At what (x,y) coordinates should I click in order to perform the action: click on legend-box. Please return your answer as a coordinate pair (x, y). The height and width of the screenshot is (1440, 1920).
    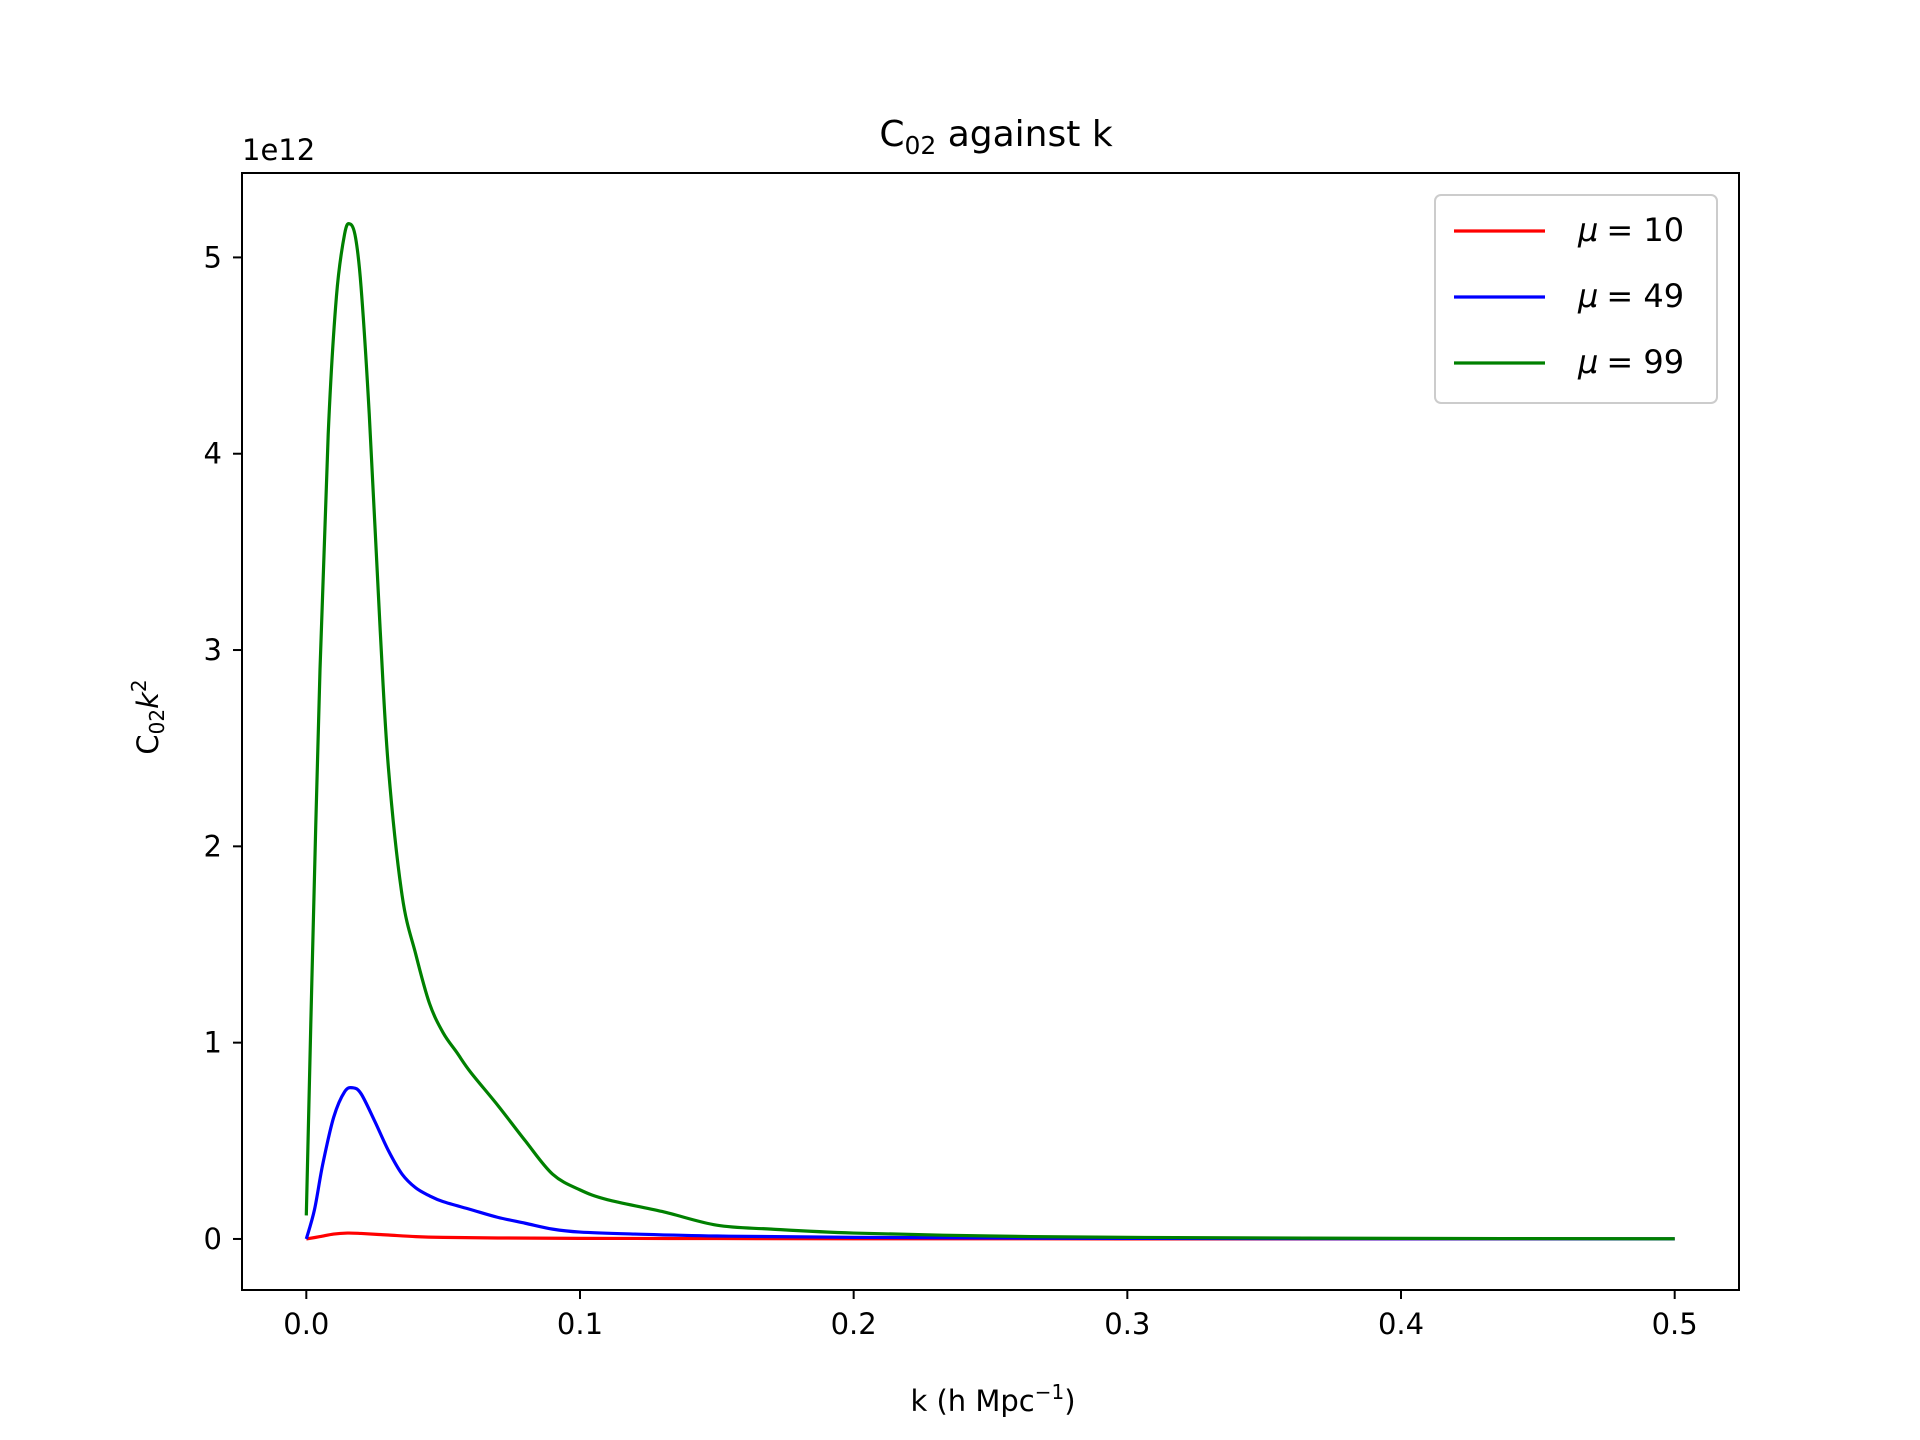
    Looking at the image, I should click on (1576, 299).